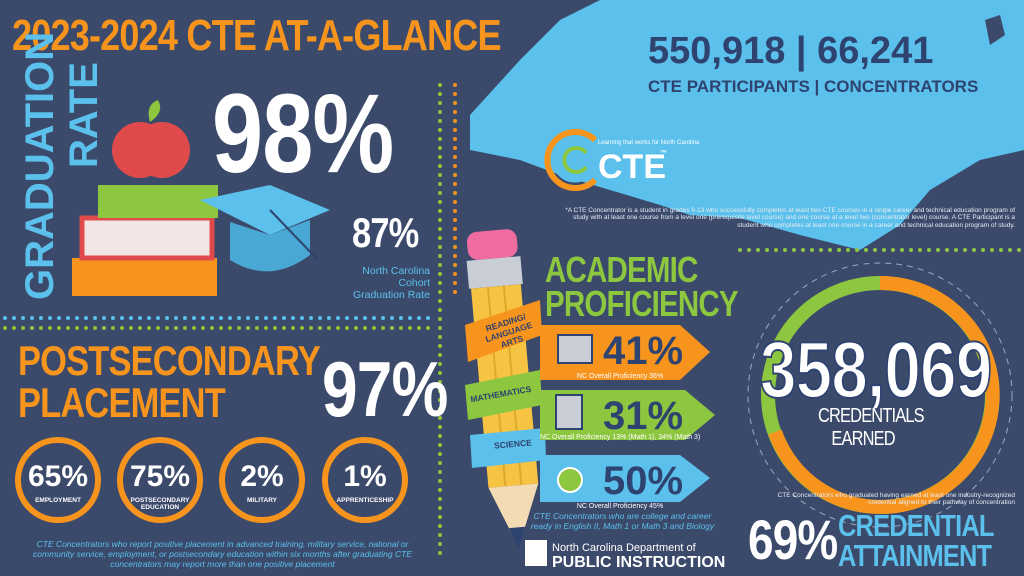  I want to click on logo-tm: ™, so click(663, 153).